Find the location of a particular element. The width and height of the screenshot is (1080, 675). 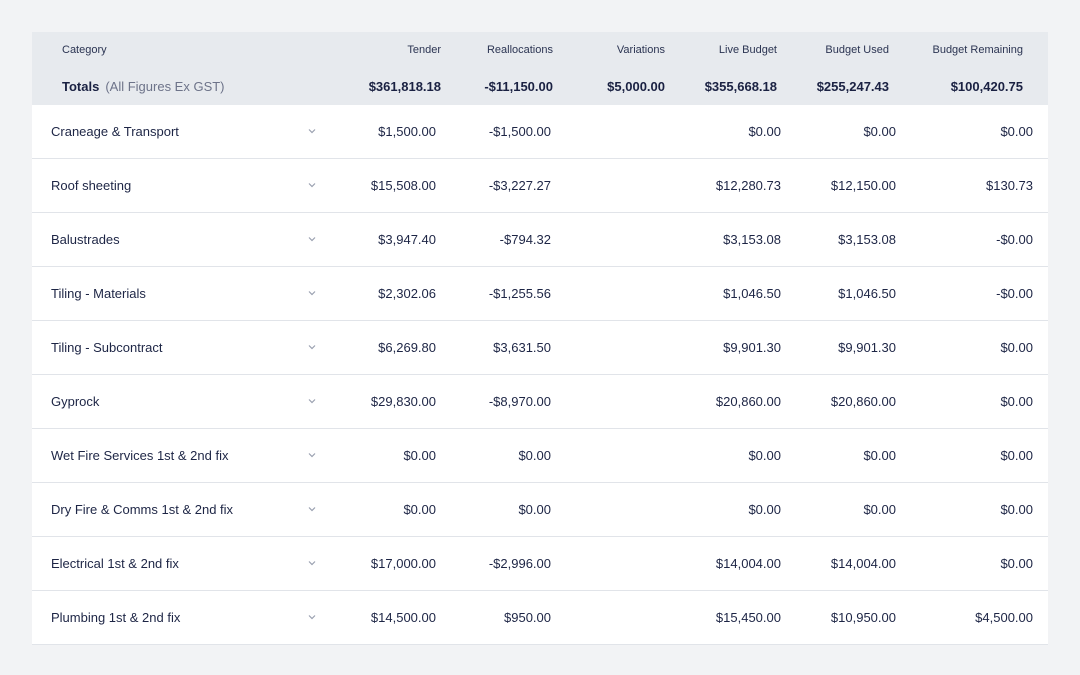

row-live-budget: $12,280.73 is located at coordinates (748, 185).